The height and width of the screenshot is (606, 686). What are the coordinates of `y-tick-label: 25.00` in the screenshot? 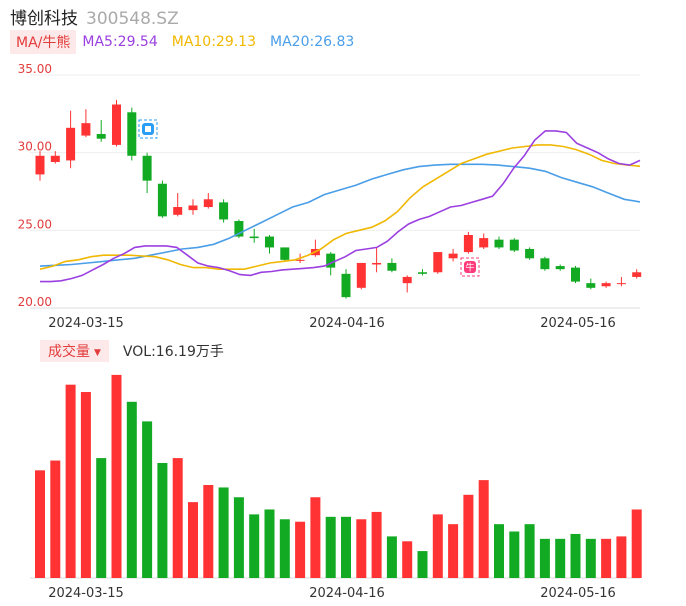 It's located at (35, 224).